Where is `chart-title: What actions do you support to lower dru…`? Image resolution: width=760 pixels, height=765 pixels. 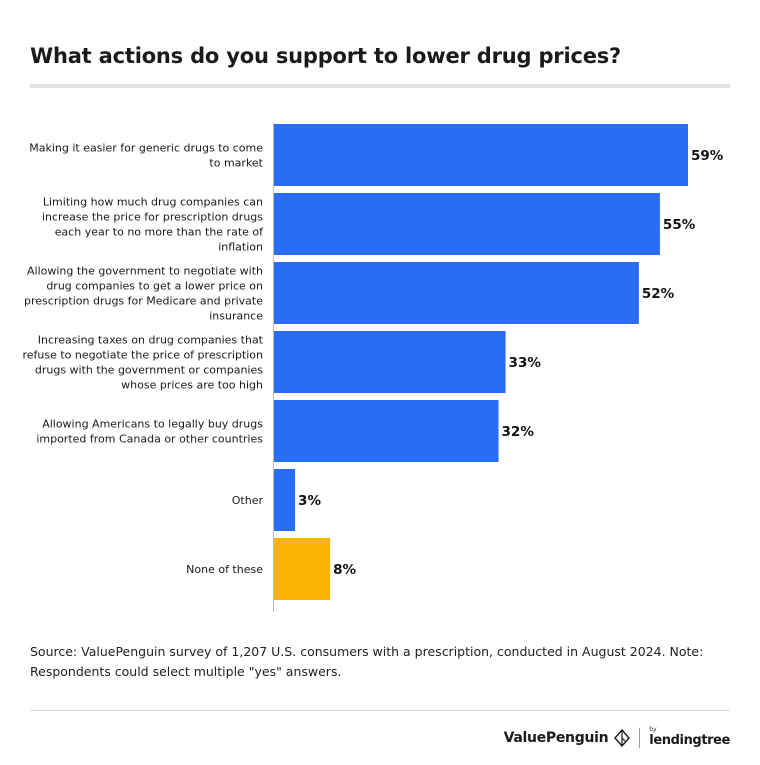 chart-title: What actions do you support to lower dru… is located at coordinates (326, 56).